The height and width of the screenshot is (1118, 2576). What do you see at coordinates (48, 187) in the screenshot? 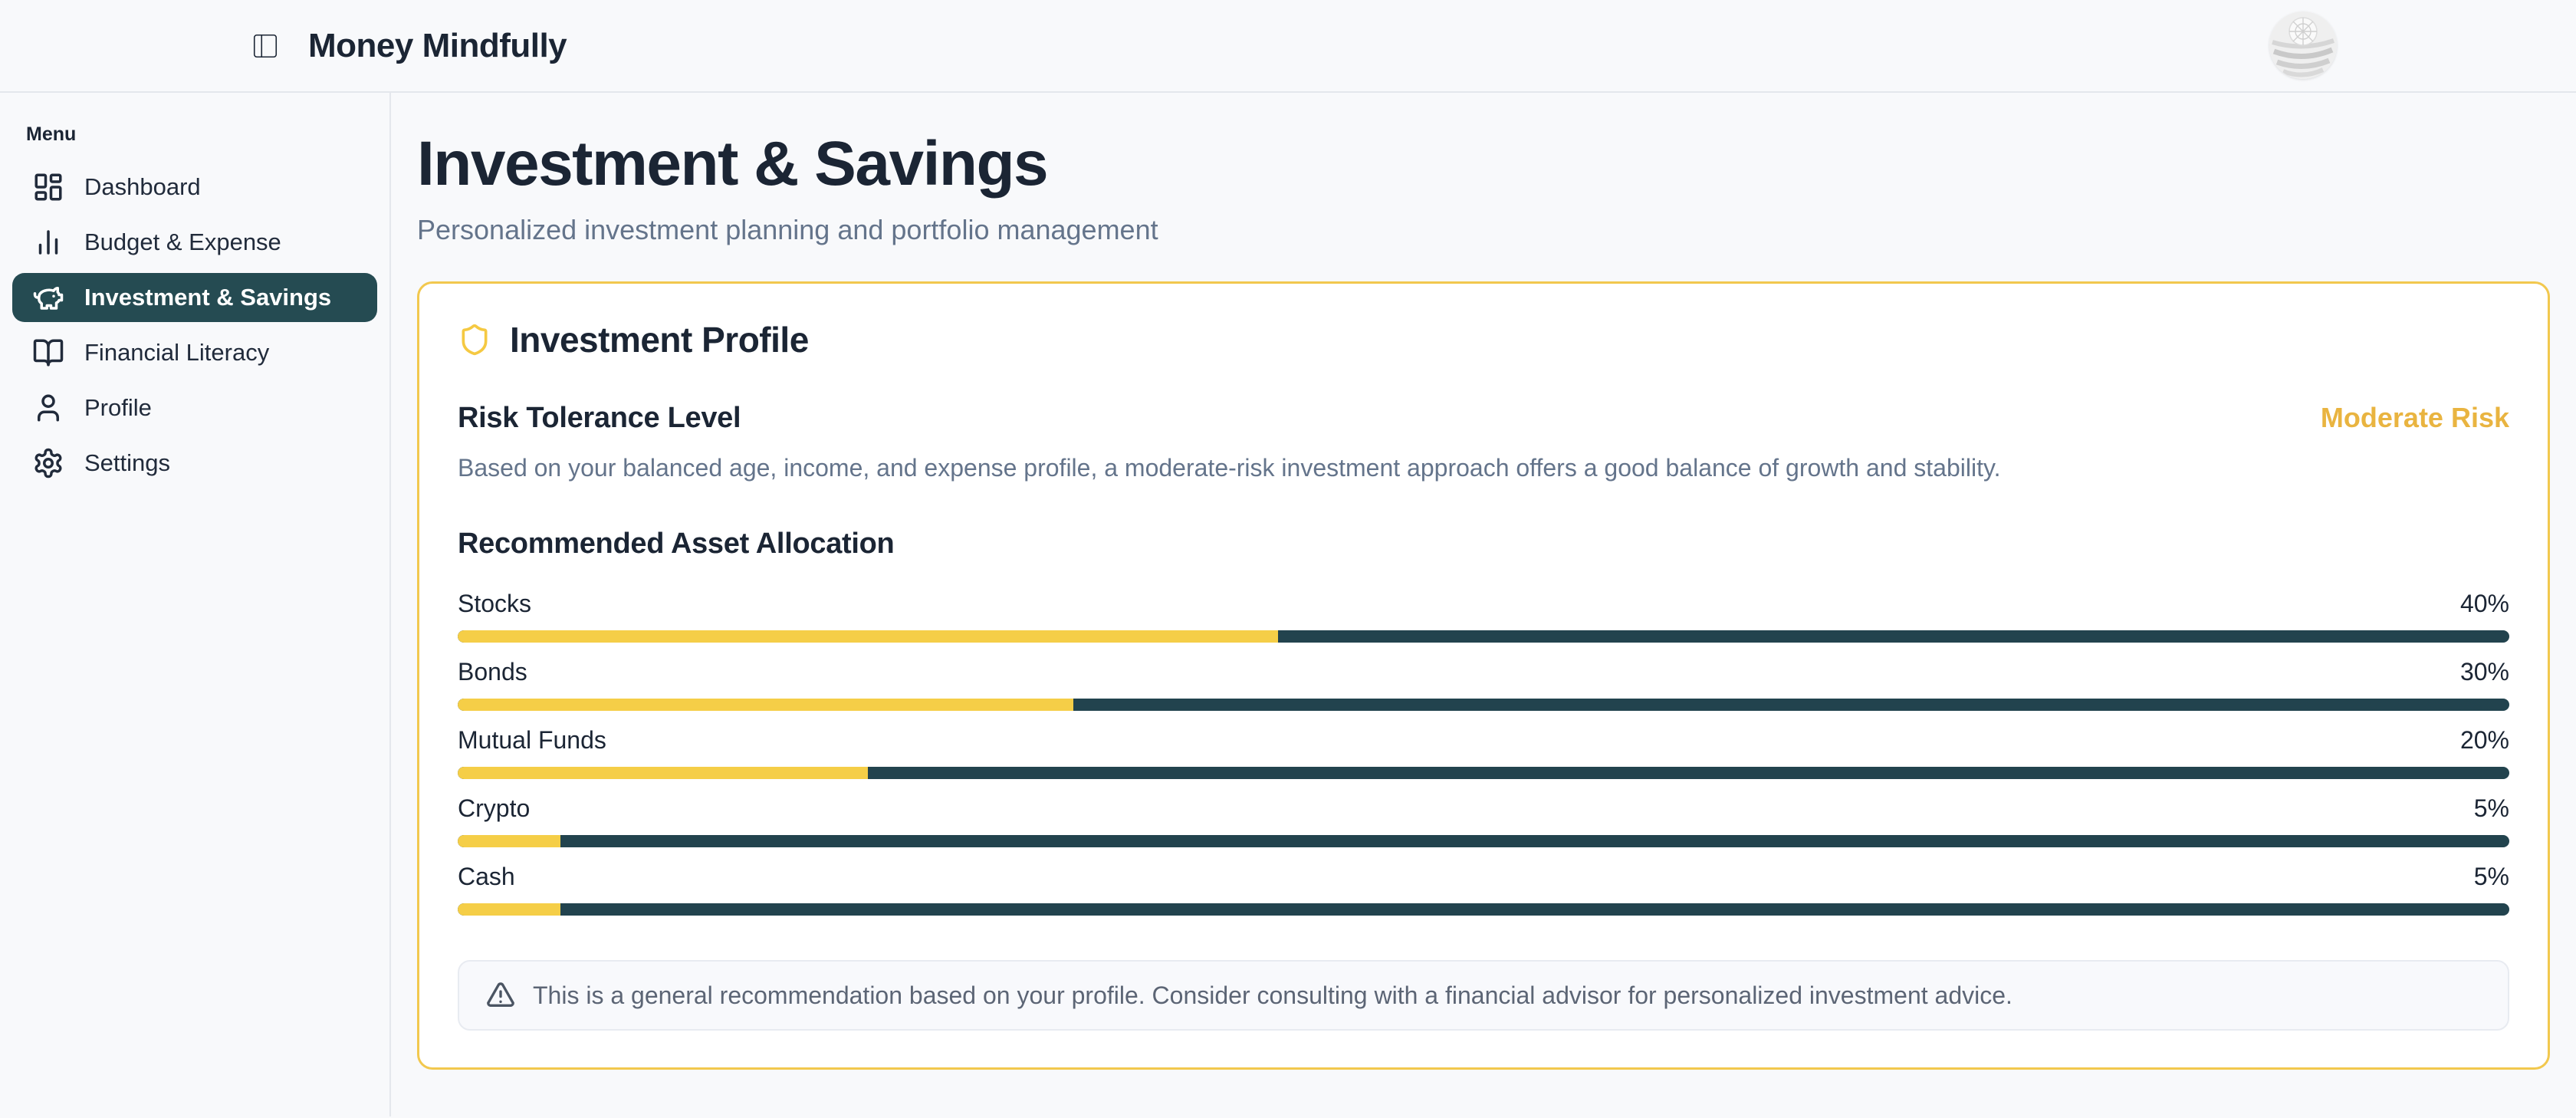
I see `dashboard-icon` at bounding box center [48, 187].